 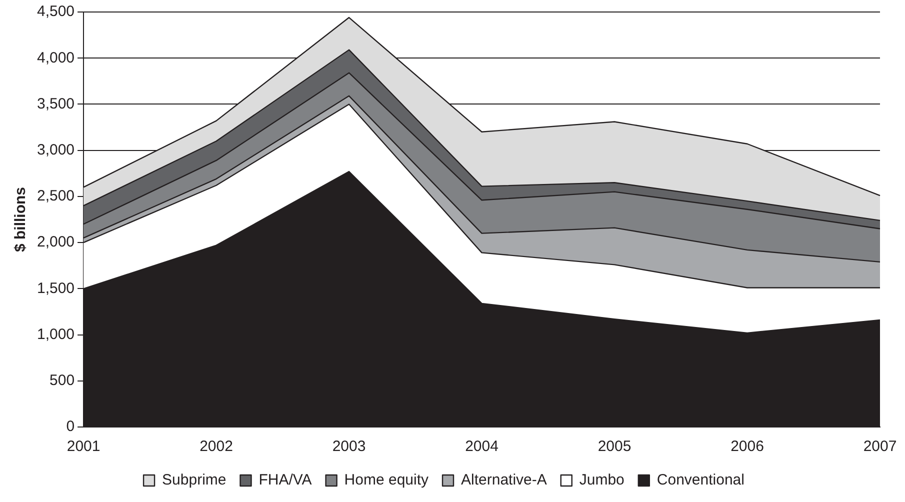 What do you see at coordinates (21, 219) in the screenshot?
I see `y-axis-title: $ billions` at bounding box center [21, 219].